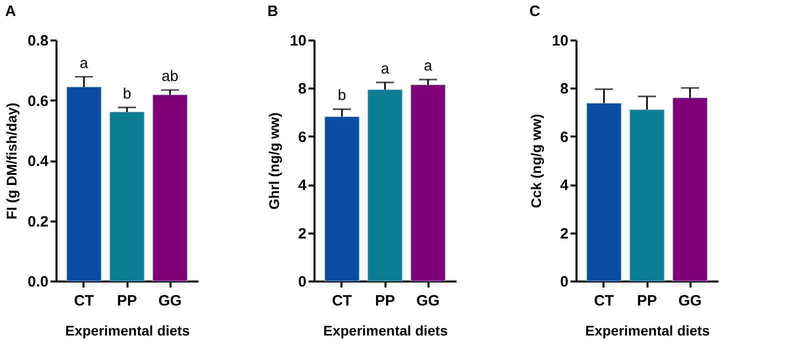 This screenshot has width=788, height=353. Describe the element at coordinates (10, 11) in the screenshot. I see `chart-title: A` at that location.